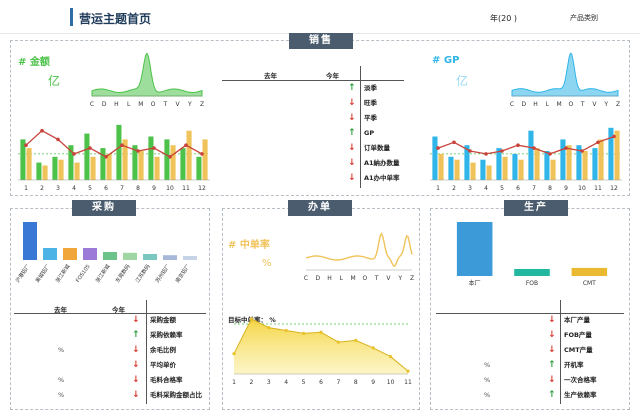  Describe the element at coordinates (503, 18) in the screenshot. I see `year-filter: 年(20 )` at that location.